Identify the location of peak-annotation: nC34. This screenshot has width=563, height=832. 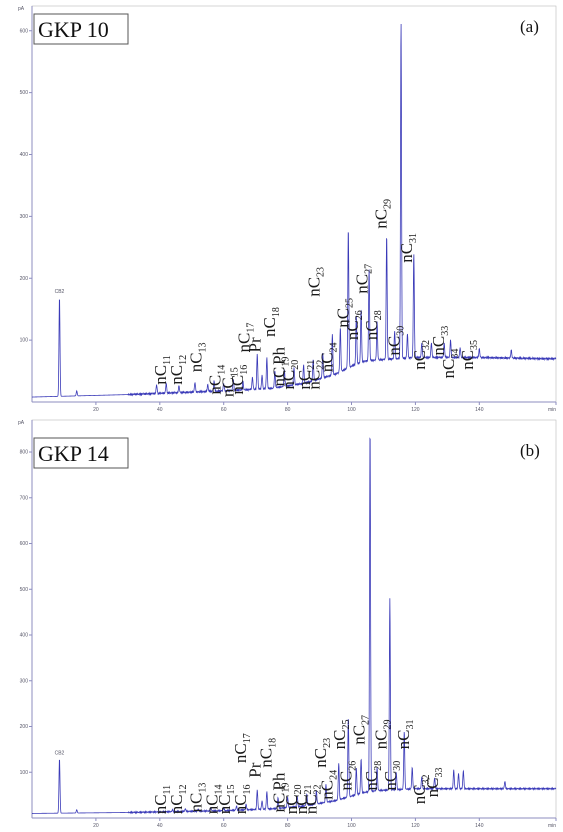
(450, 364).